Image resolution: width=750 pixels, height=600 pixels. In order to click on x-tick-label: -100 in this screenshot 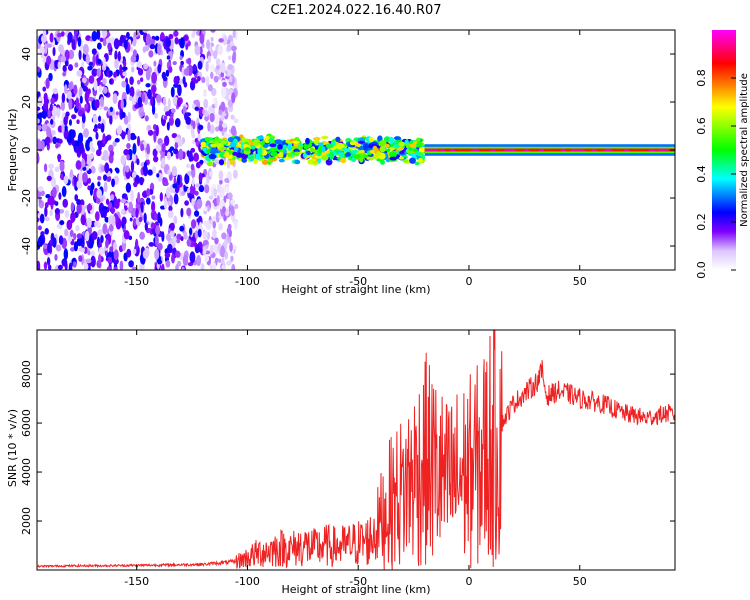, I will do `click(247, 281)`.